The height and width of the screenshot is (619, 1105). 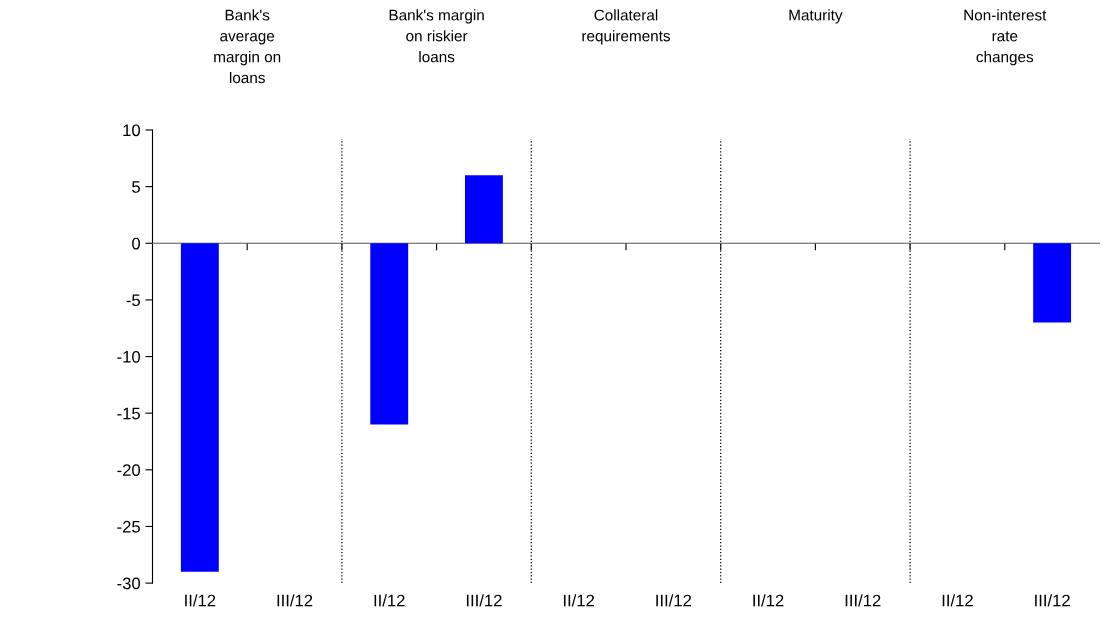 I want to click on text: Non-interest rate changes, so click(x=1005, y=37).